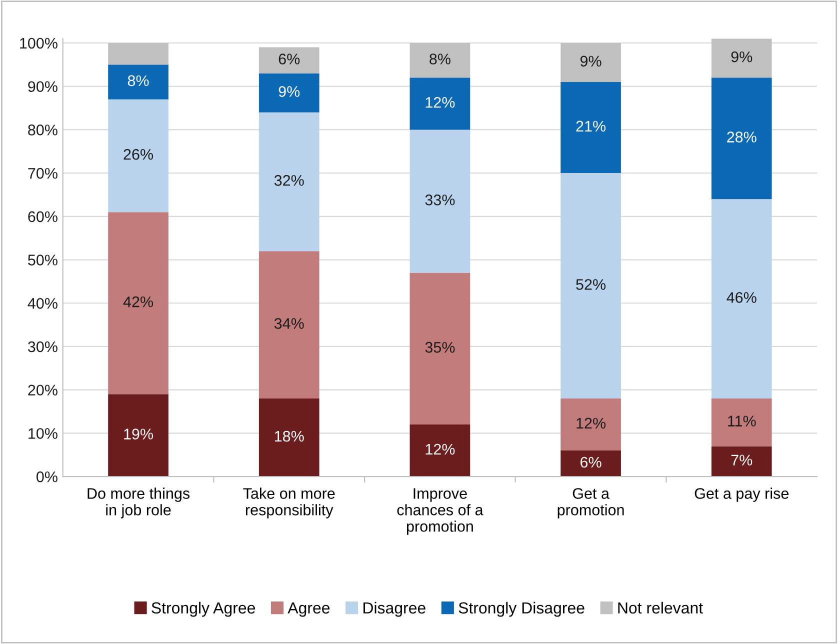  I want to click on y-tick-label: 20%, so click(43, 390).